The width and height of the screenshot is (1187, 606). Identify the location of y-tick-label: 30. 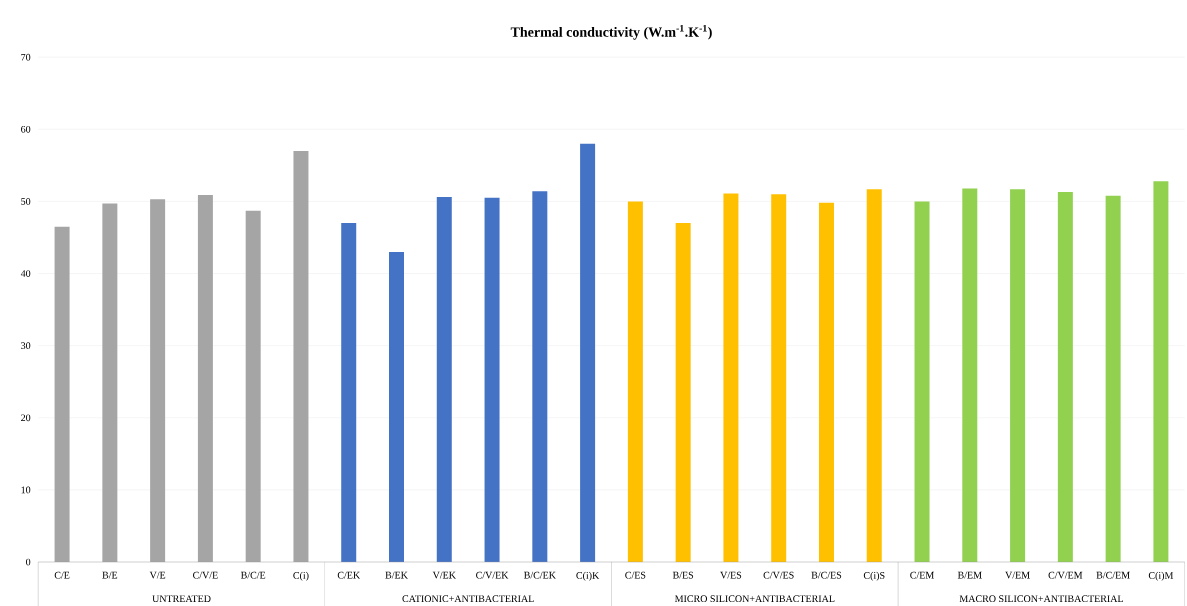
(26, 345).